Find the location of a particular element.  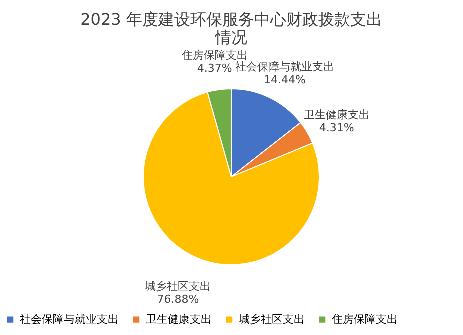

chart-title: 2023 年度建设环保服务中心财政拨款支出情况 is located at coordinates (231, 29).